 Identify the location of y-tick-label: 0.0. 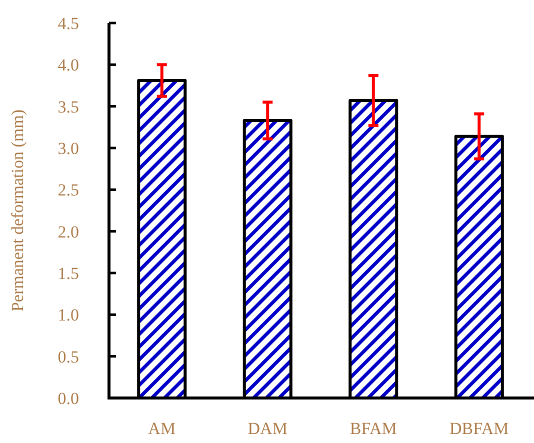
(68, 398).